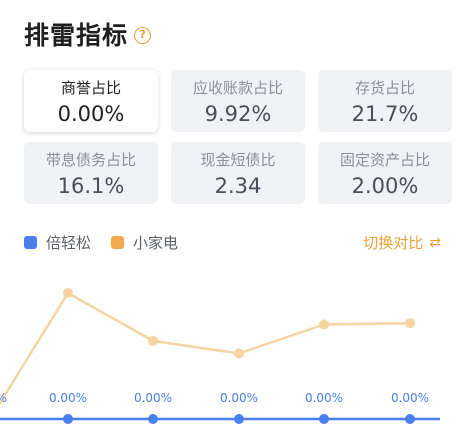 The width and height of the screenshot is (475, 435). Describe the element at coordinates (238, 186) in the screenshot. I see `metric-value: 2.34` at that location.